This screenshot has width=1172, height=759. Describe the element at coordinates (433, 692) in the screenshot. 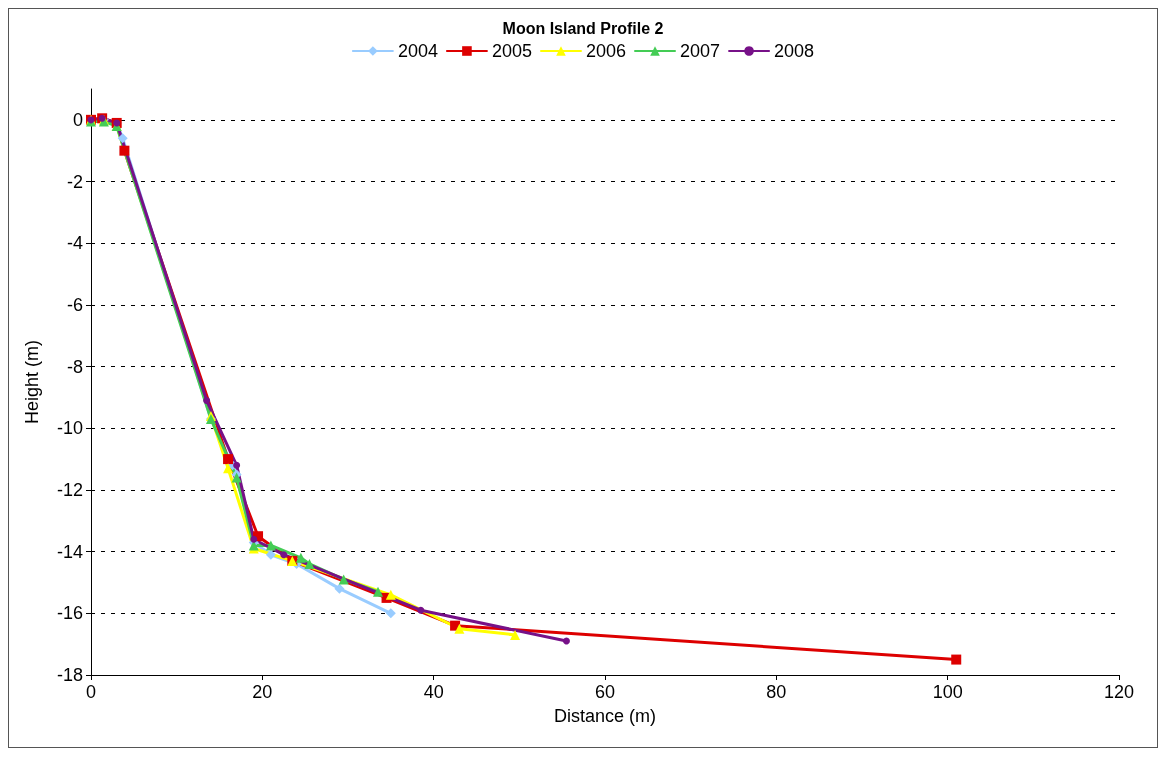

I see `x-tick-label: 40` at that location.